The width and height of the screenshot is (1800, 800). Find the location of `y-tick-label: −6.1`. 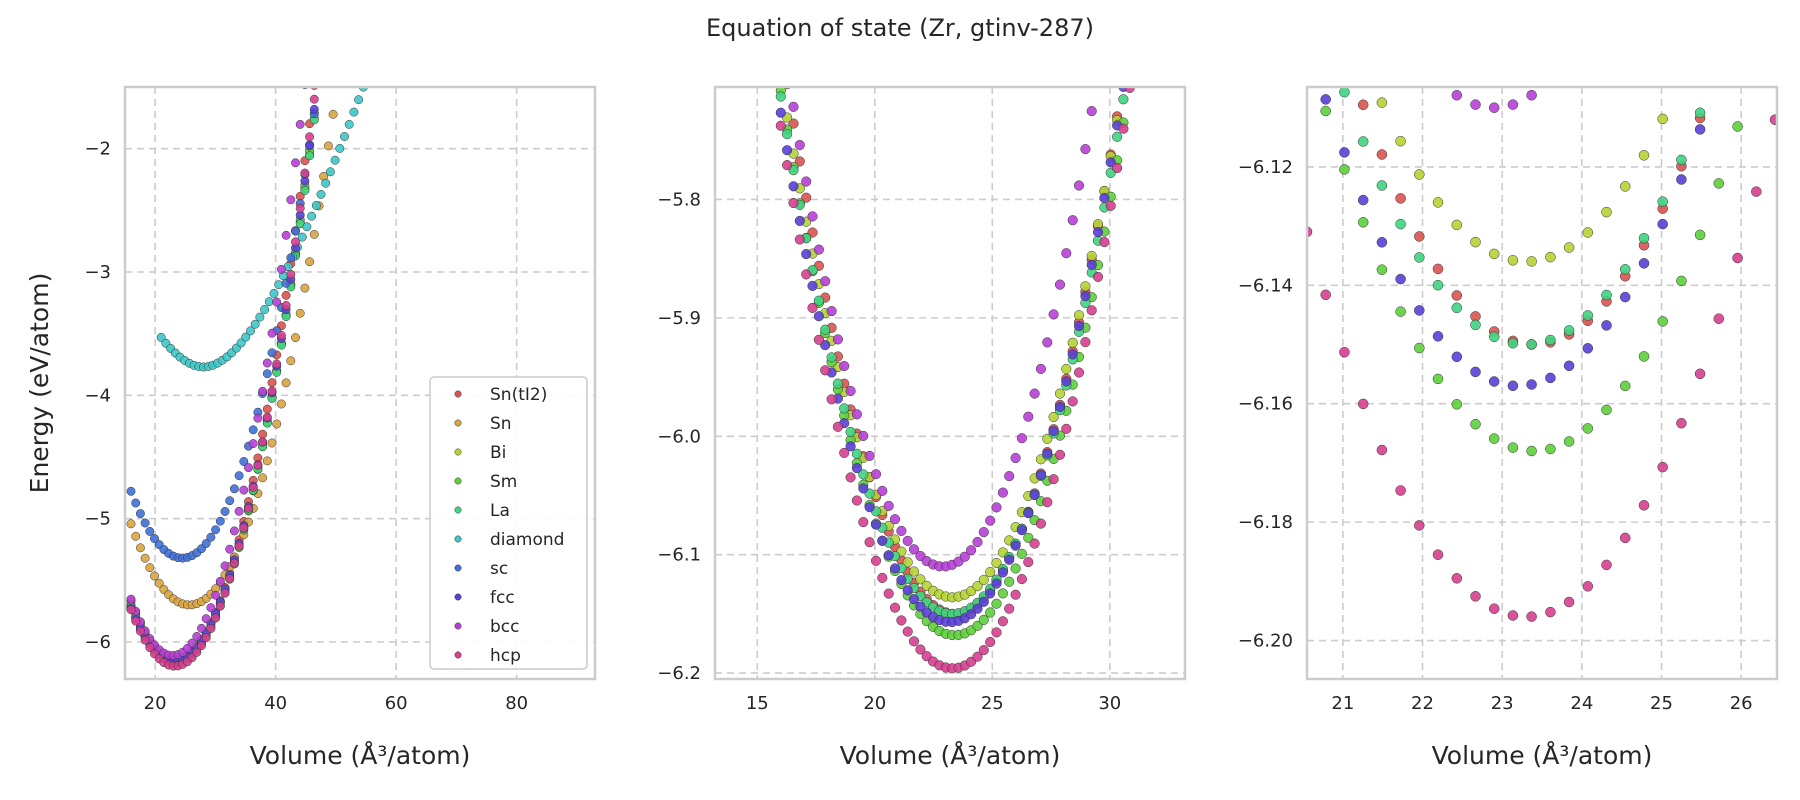

y-tick-label: −6.1 is located at coordinates (679, 555).